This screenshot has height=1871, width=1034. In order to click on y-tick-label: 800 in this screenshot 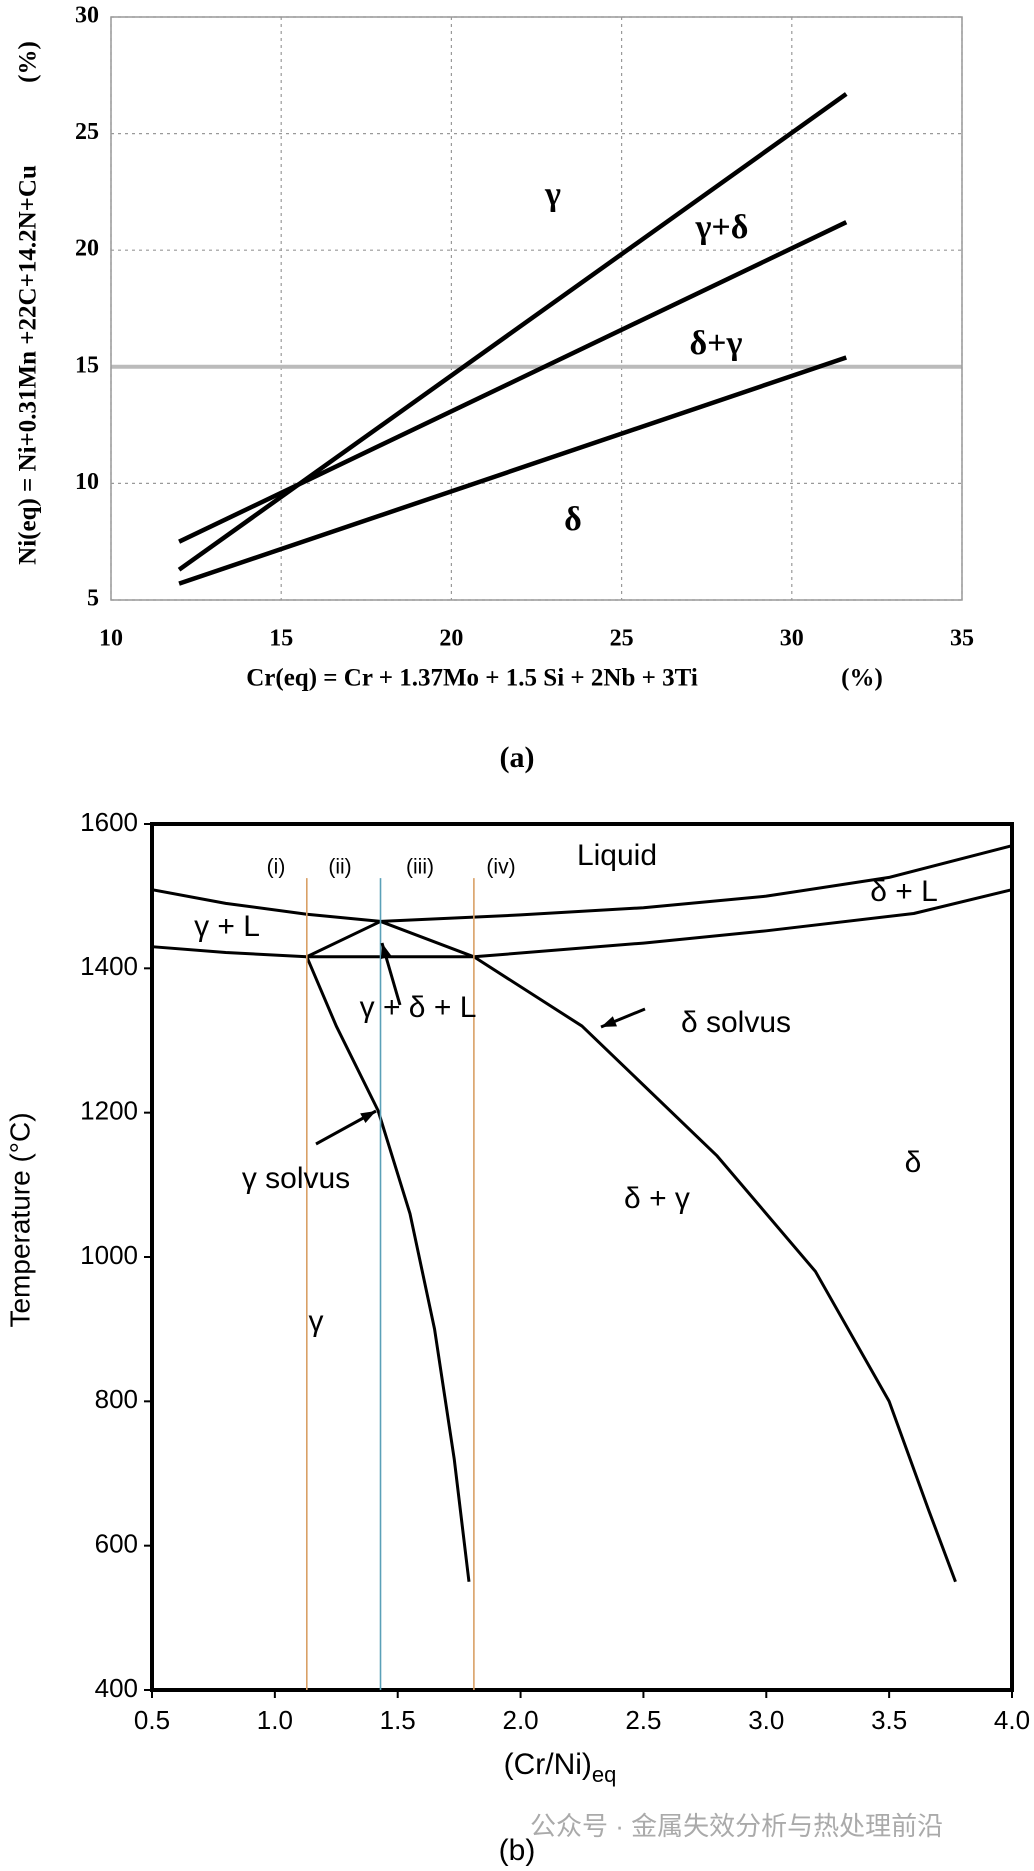, I will do `click(116, 1399)`.